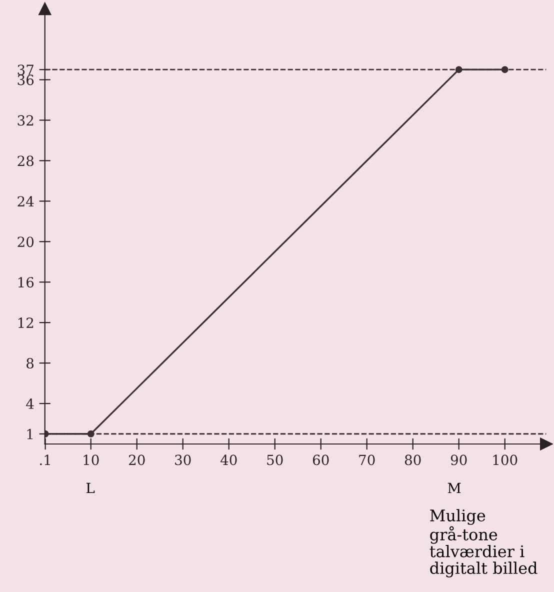 The height and width of the screenshot is (592, 554). What do you see at coordinates (29, 434) in the screenshot?
I see `y-tick-label: 1` at bounding box center [29, 434].